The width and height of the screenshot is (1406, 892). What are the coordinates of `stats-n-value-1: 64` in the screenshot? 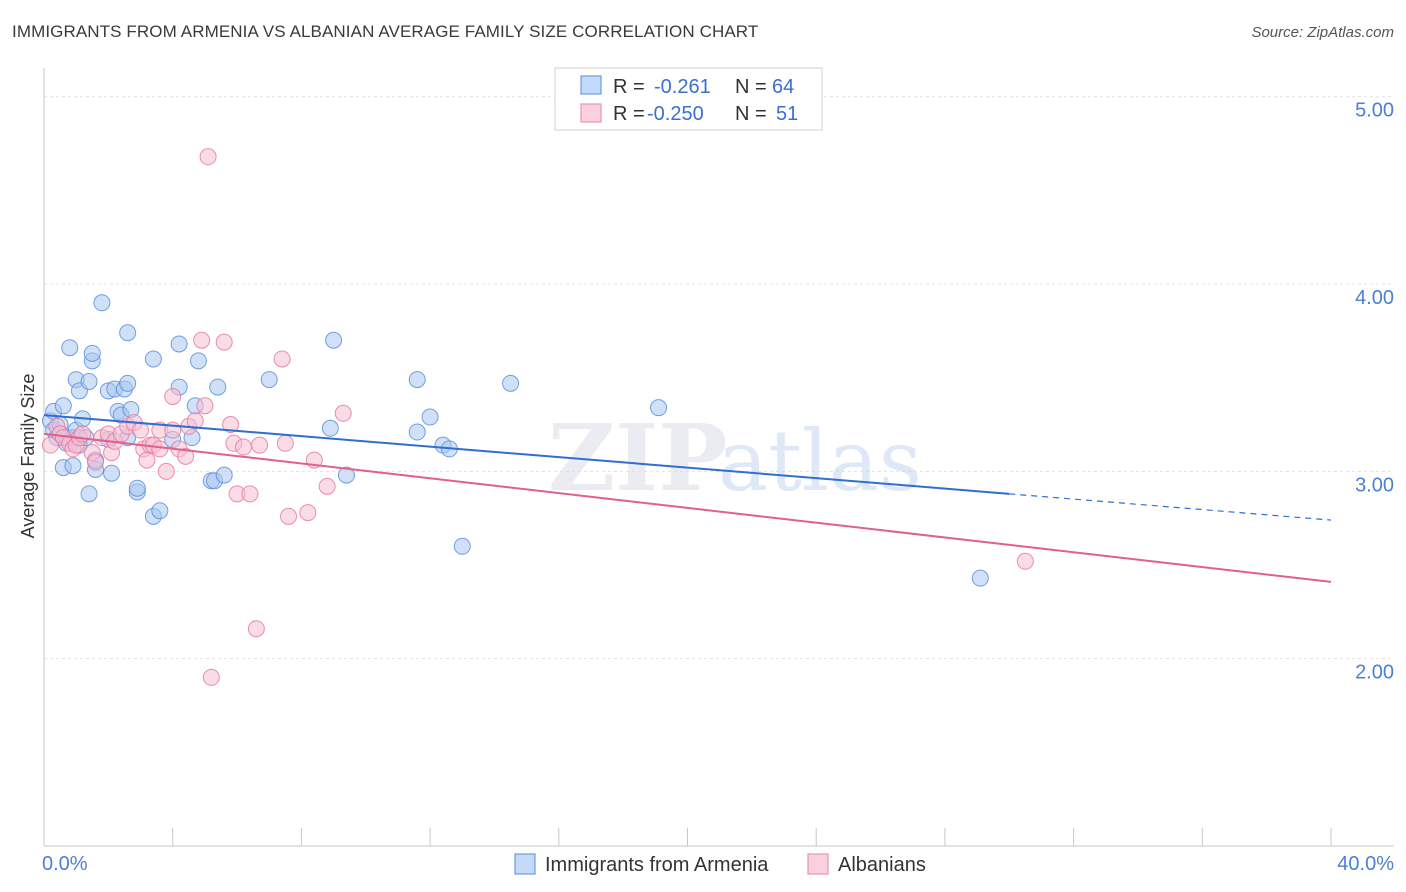 It's located at (783, 87).